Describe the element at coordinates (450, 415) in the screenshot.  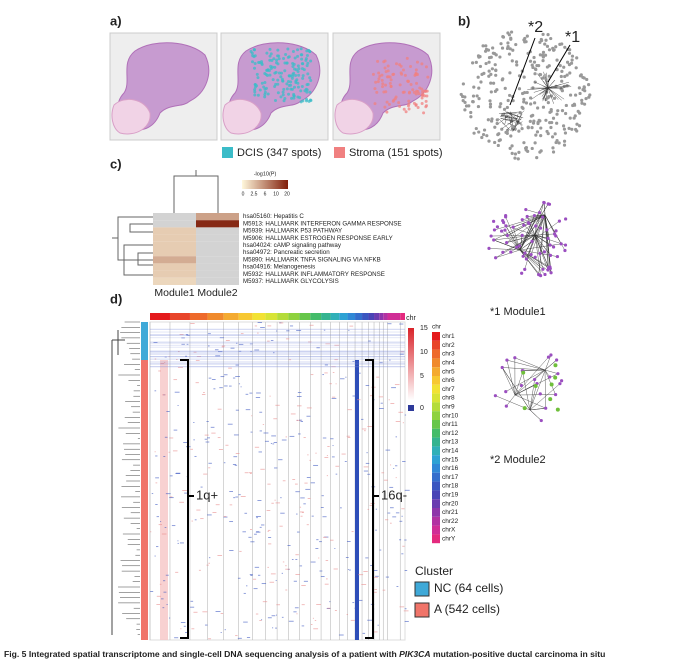
I see `chr-label: chr10` at that location.